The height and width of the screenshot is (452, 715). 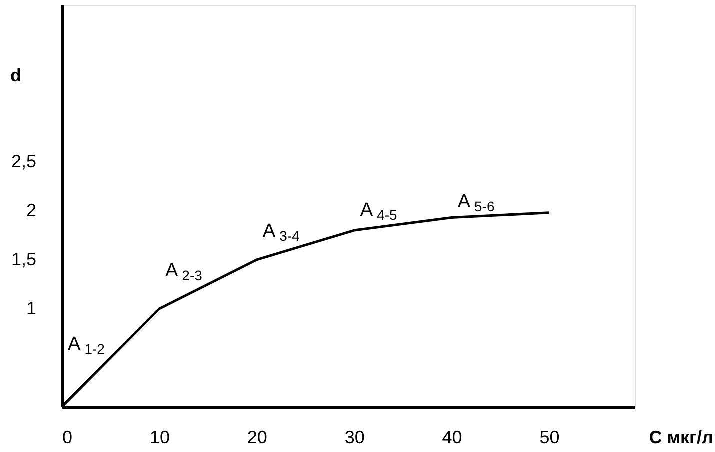 I want to click on x-axis-title: C мкг/л, so click(x=681, y=438).